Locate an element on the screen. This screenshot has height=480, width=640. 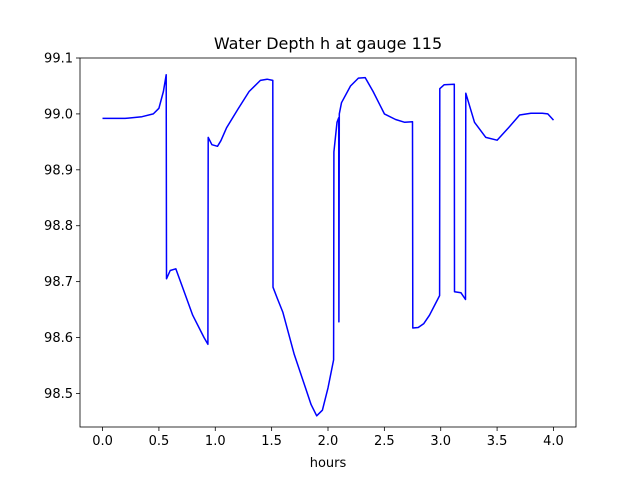
x-tick-label: 4.0 is located at coordinates (553, 441).